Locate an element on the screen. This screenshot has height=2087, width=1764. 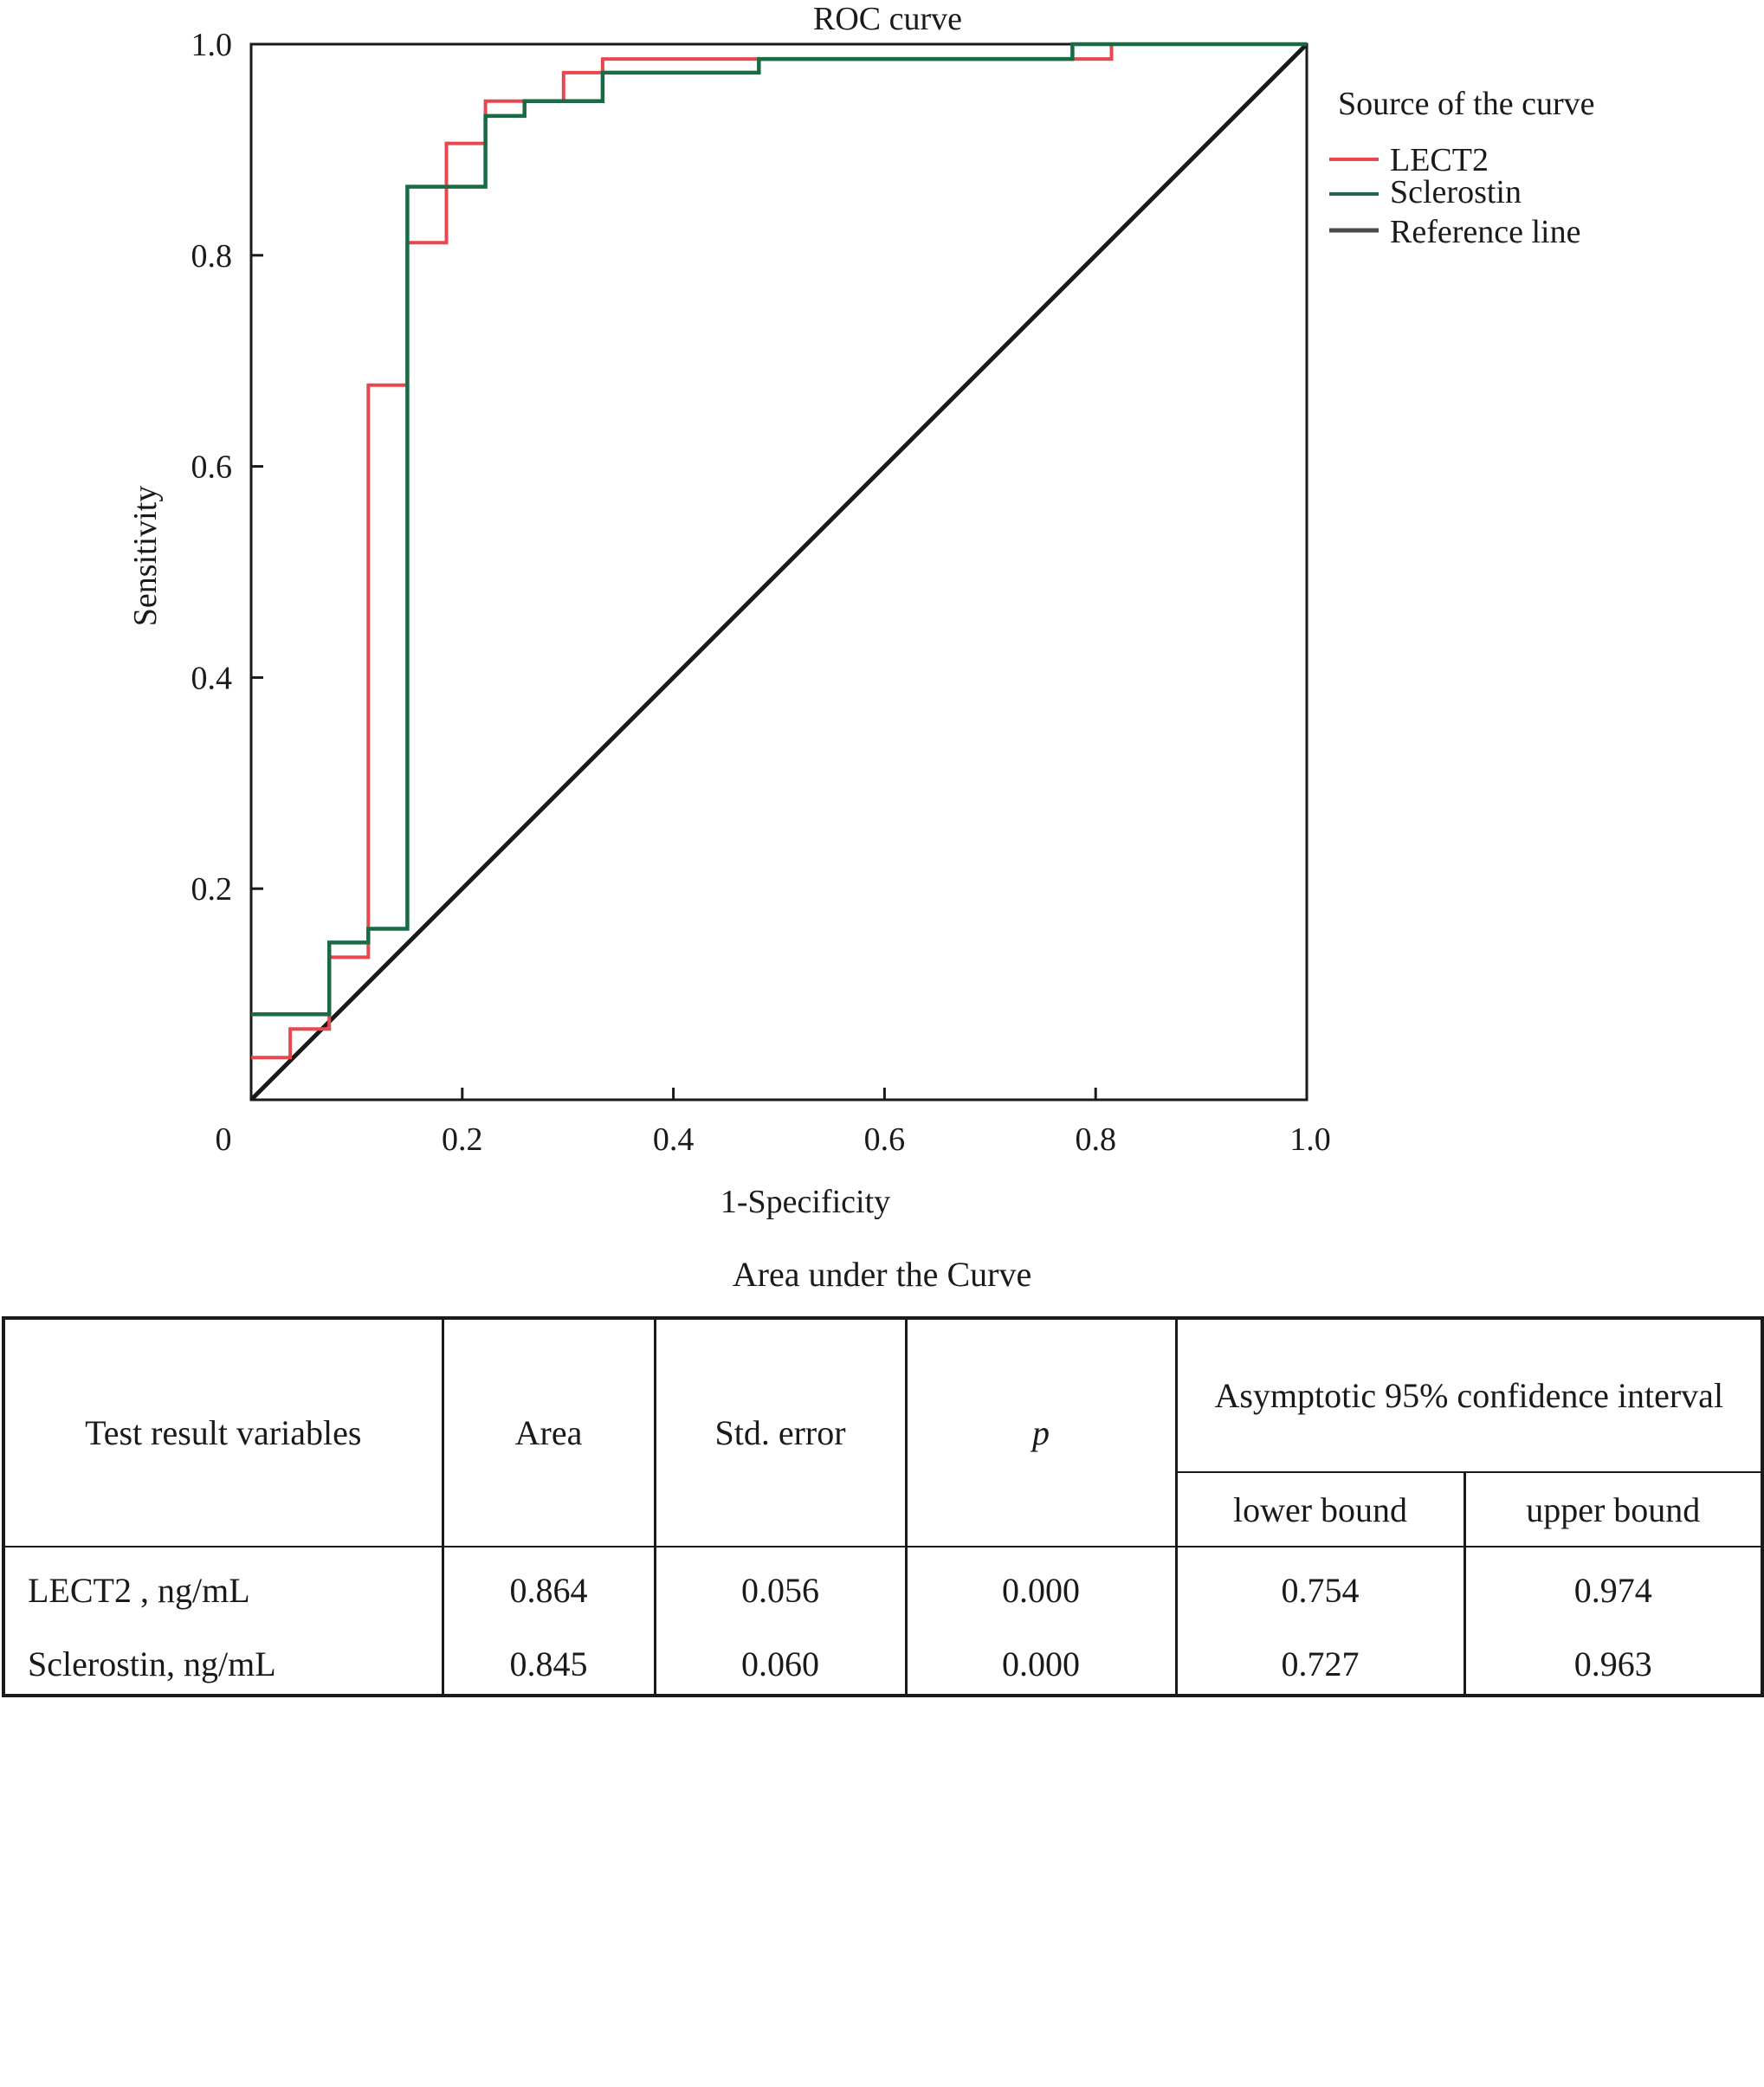
header-test-variables: Test result variables is located at coordinates (222, 1431).